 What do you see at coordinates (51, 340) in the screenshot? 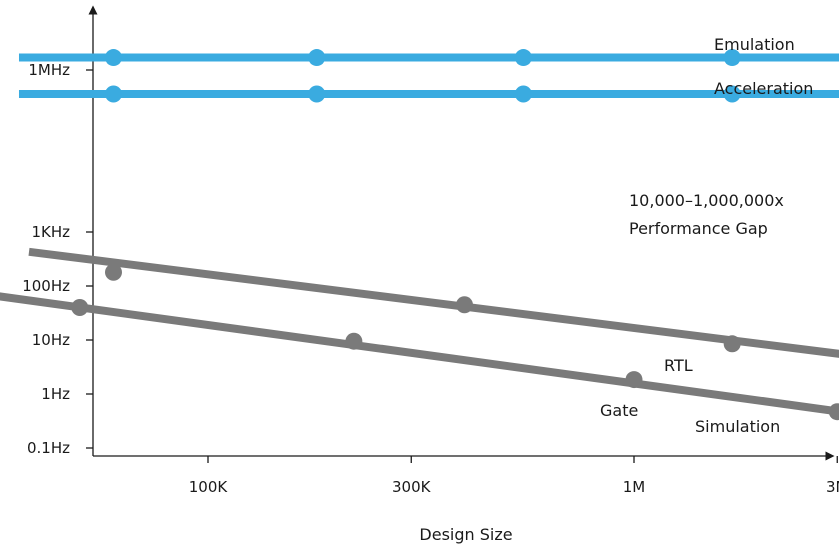
I see `y-tick-label: 10Hz` at bounding box center [51, 340].